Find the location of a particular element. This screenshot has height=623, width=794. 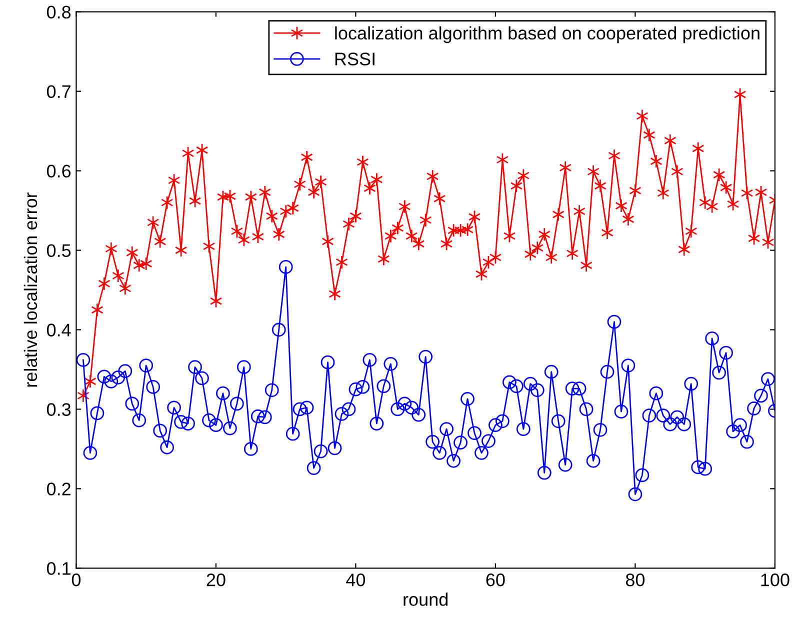

y-axis-title: relative localization error is located at coordinates (31, 289).